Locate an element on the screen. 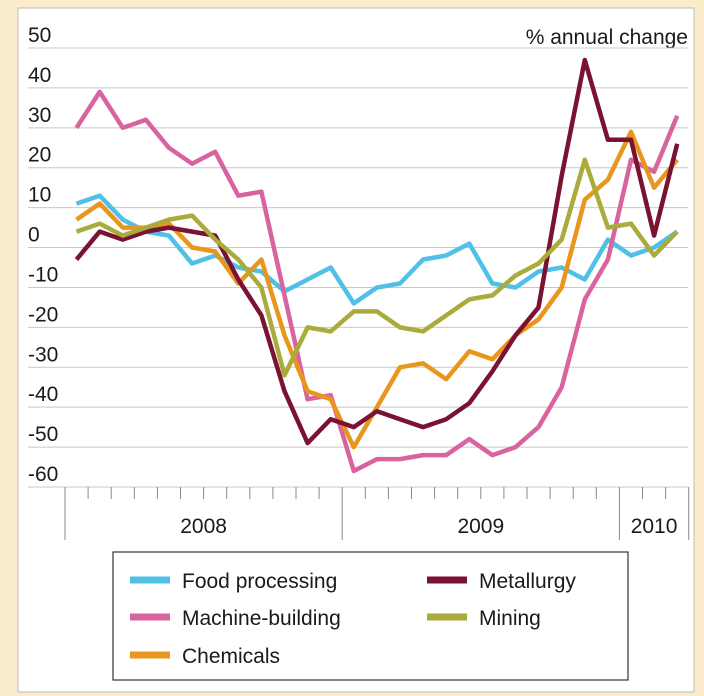  y-tick-label: 0 is located at coordinates (34, 235).